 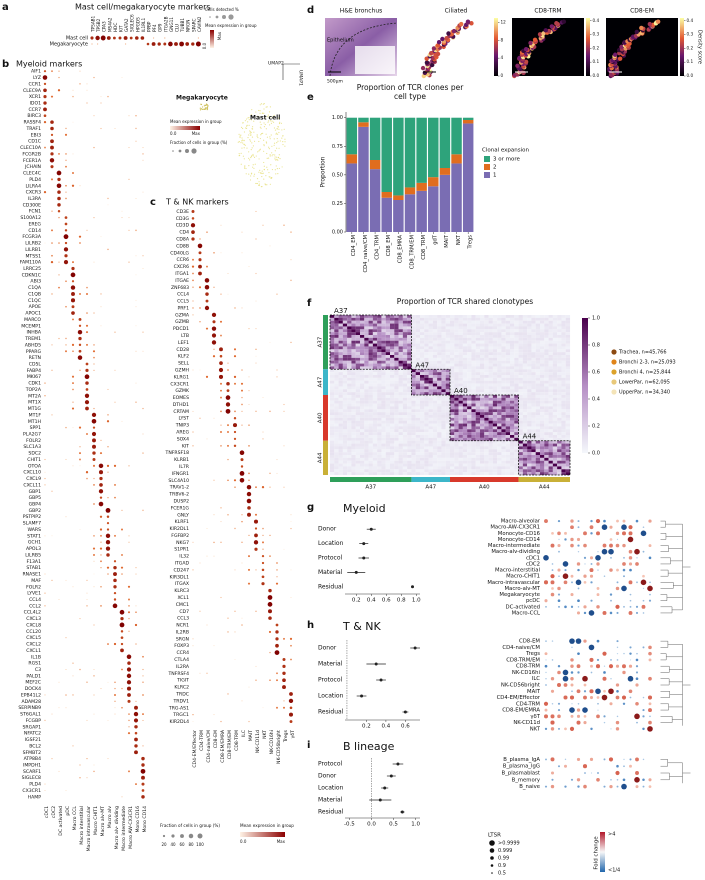 I want to click on cell-type-label: Macro AW-CX3CR1, so click(x=131, y=827).